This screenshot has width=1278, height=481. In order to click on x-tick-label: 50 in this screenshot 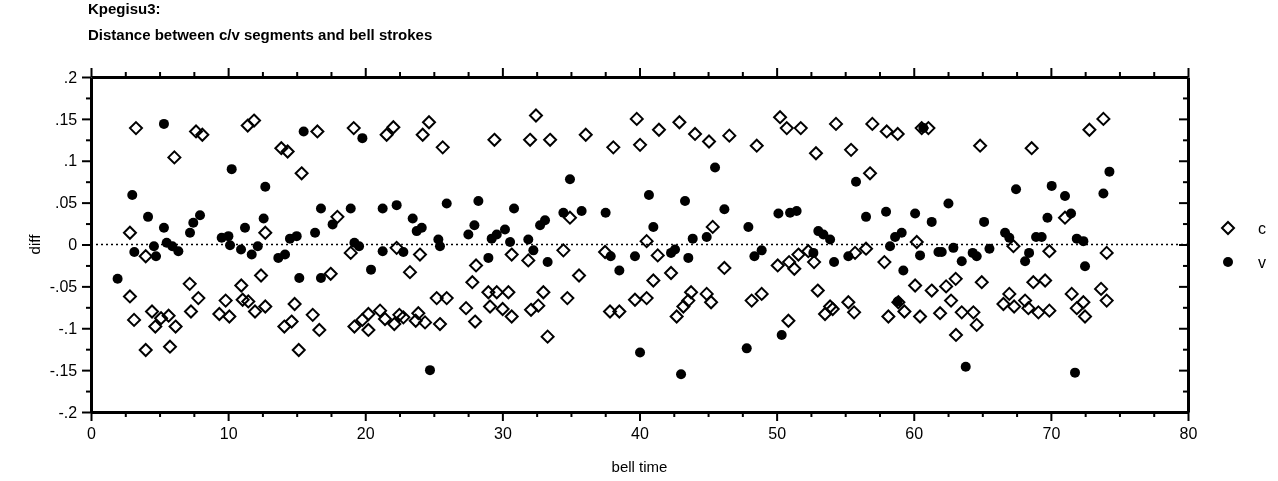, I will do `click(777, 433)`.